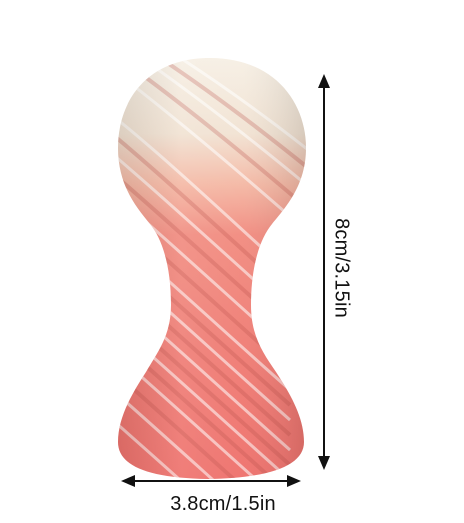 This screenshot has width=464, height=523. I want to click on width-dimension-label: 3.8cm/1.5in, so click(223, 504).